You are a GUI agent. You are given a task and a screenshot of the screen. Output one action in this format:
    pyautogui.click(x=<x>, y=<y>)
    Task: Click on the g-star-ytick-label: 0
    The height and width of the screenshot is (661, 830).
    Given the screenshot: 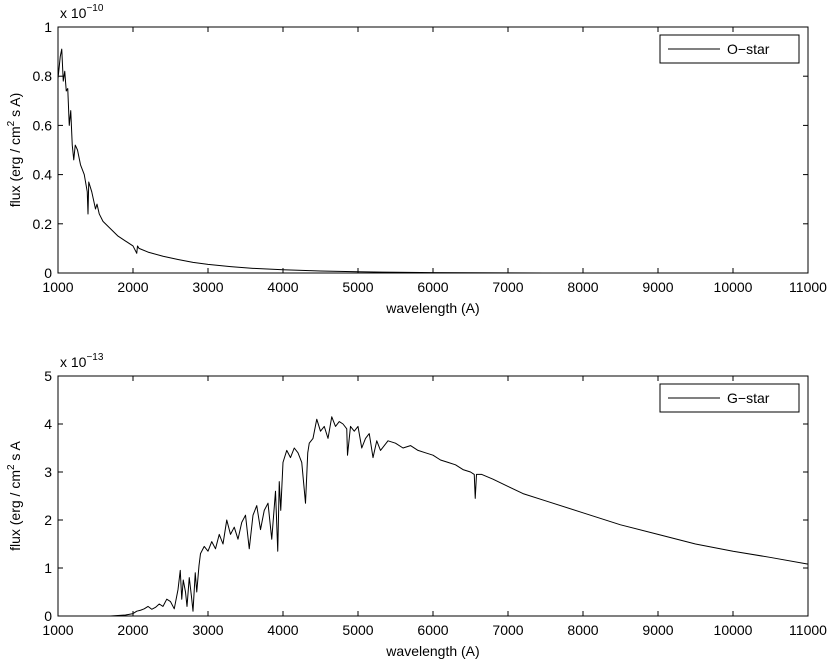 What is the action you would take?
    pyautogui.click(x=48, y=616)
    